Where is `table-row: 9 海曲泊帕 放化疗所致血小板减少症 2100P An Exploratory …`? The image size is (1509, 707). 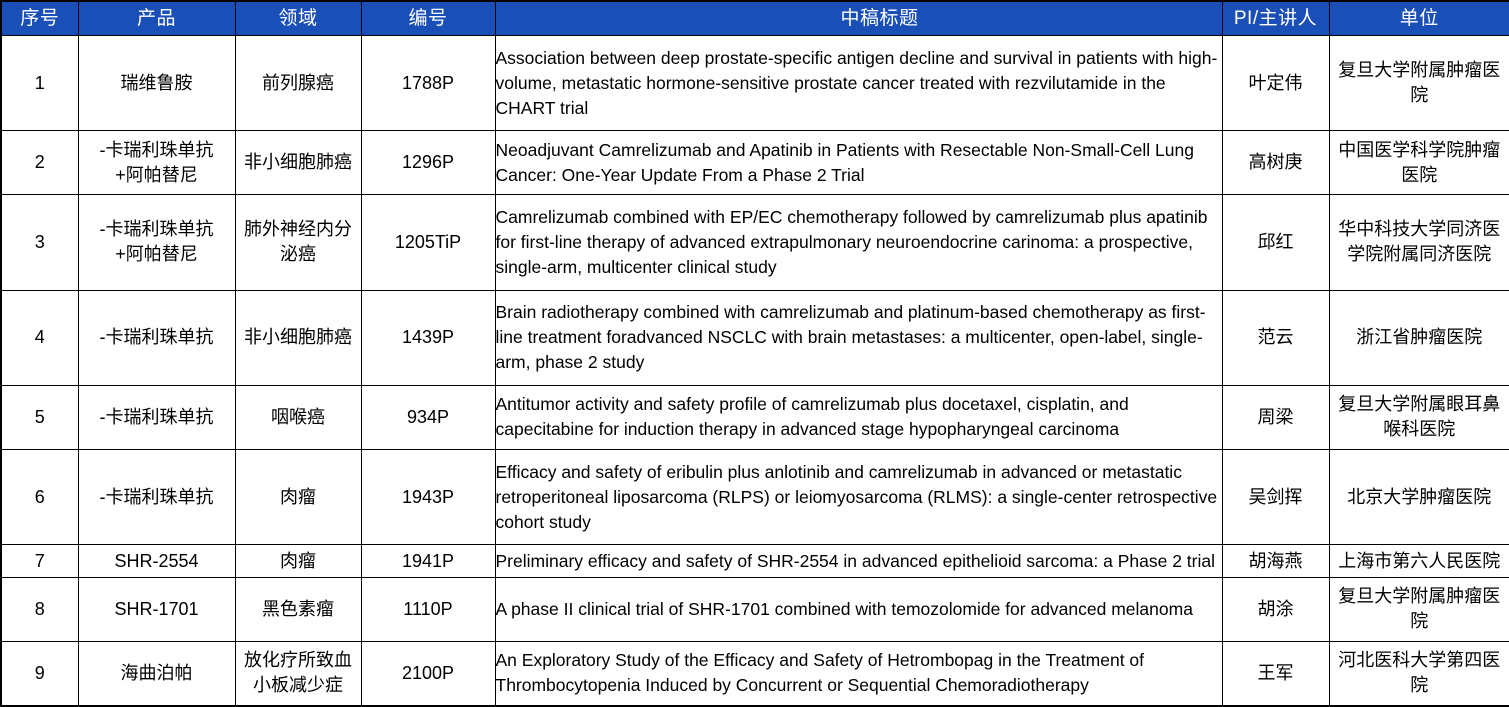 table-row: 9 海曲泊帕 放化疗所致血小板减少症 2100P An Exploratory … is located at coordinates (754, 673).